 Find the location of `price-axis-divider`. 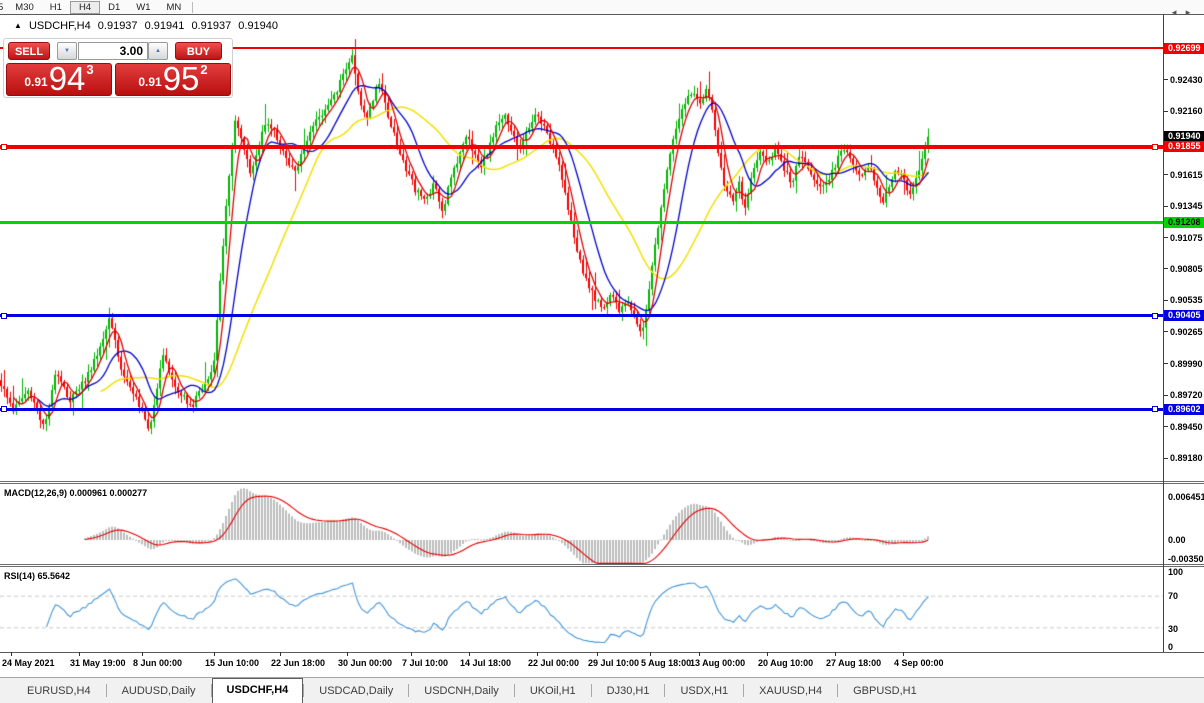

price-axis-divider is located at coordinates (1163, 333).